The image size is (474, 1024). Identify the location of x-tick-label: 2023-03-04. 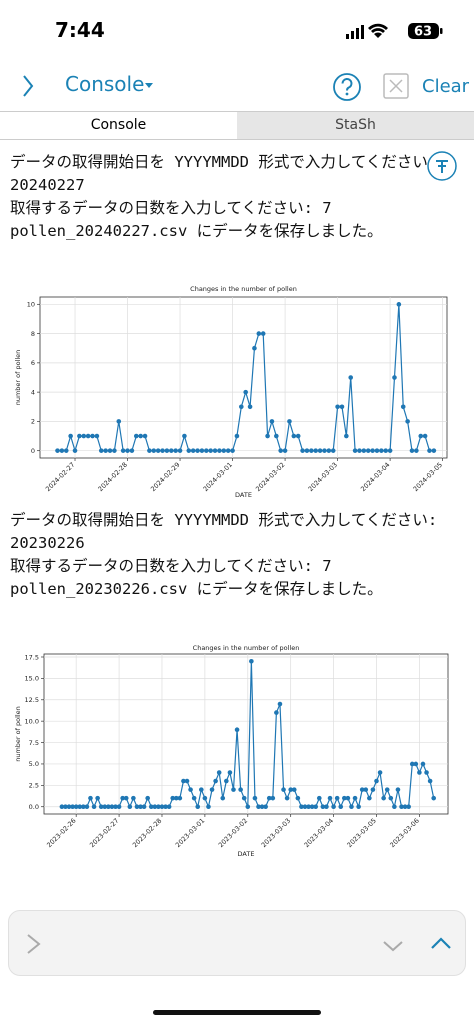
(319, 833).